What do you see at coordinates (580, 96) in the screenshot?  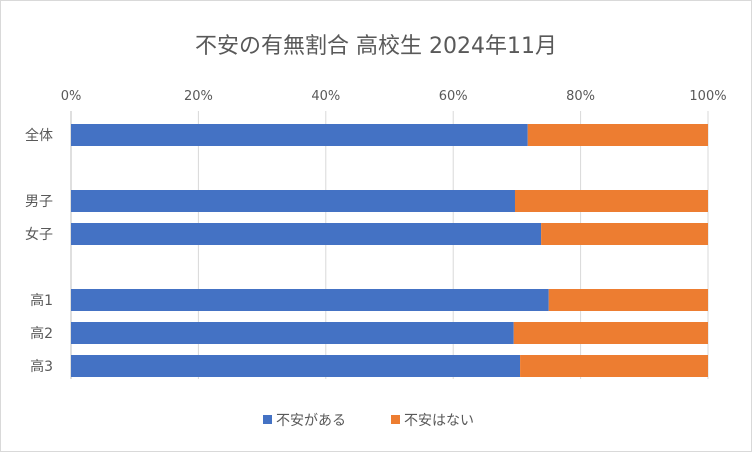 I see `x-tick-label: 80%` at bounding box center [580, 96].